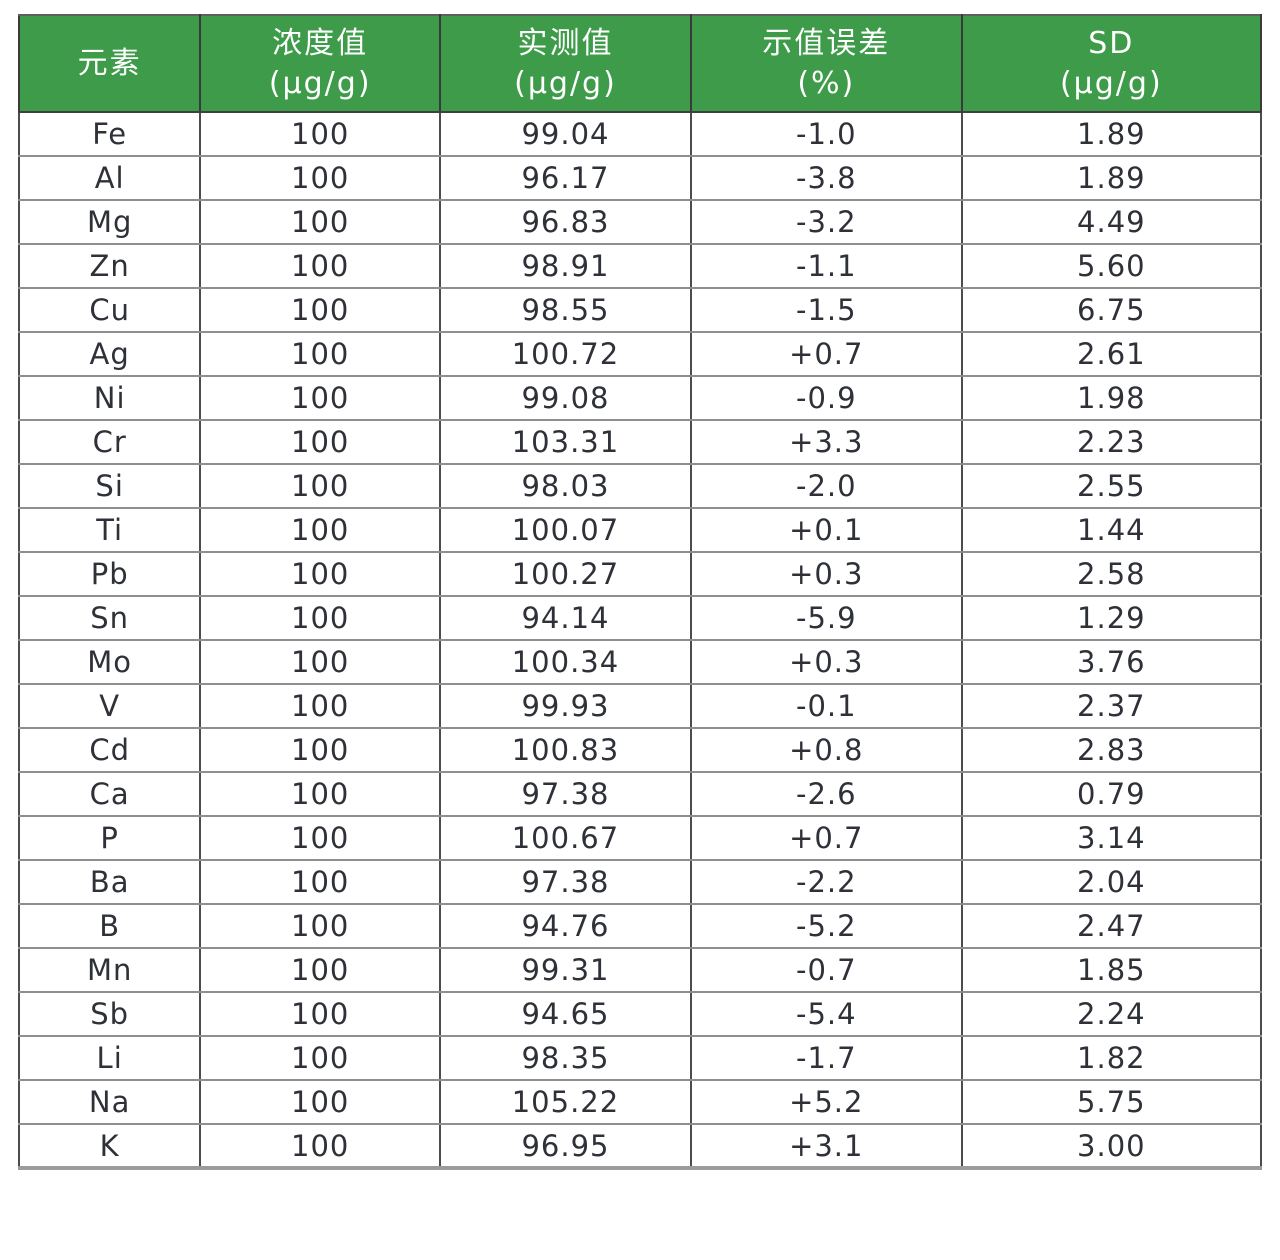  Describe the element at coordinates (109, 222) in the screenshot. I see `cell-element: Mg` at that location.